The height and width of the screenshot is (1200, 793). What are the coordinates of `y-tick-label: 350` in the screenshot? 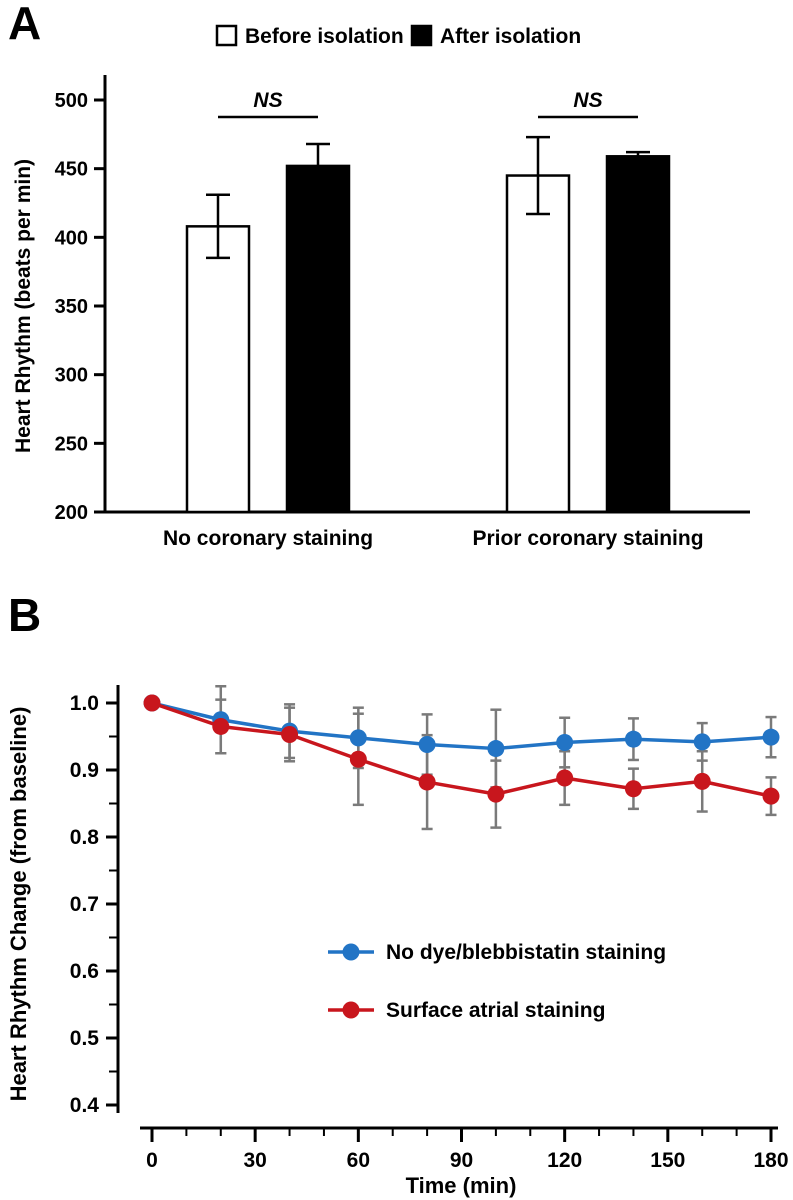 It's located at (71, 307).